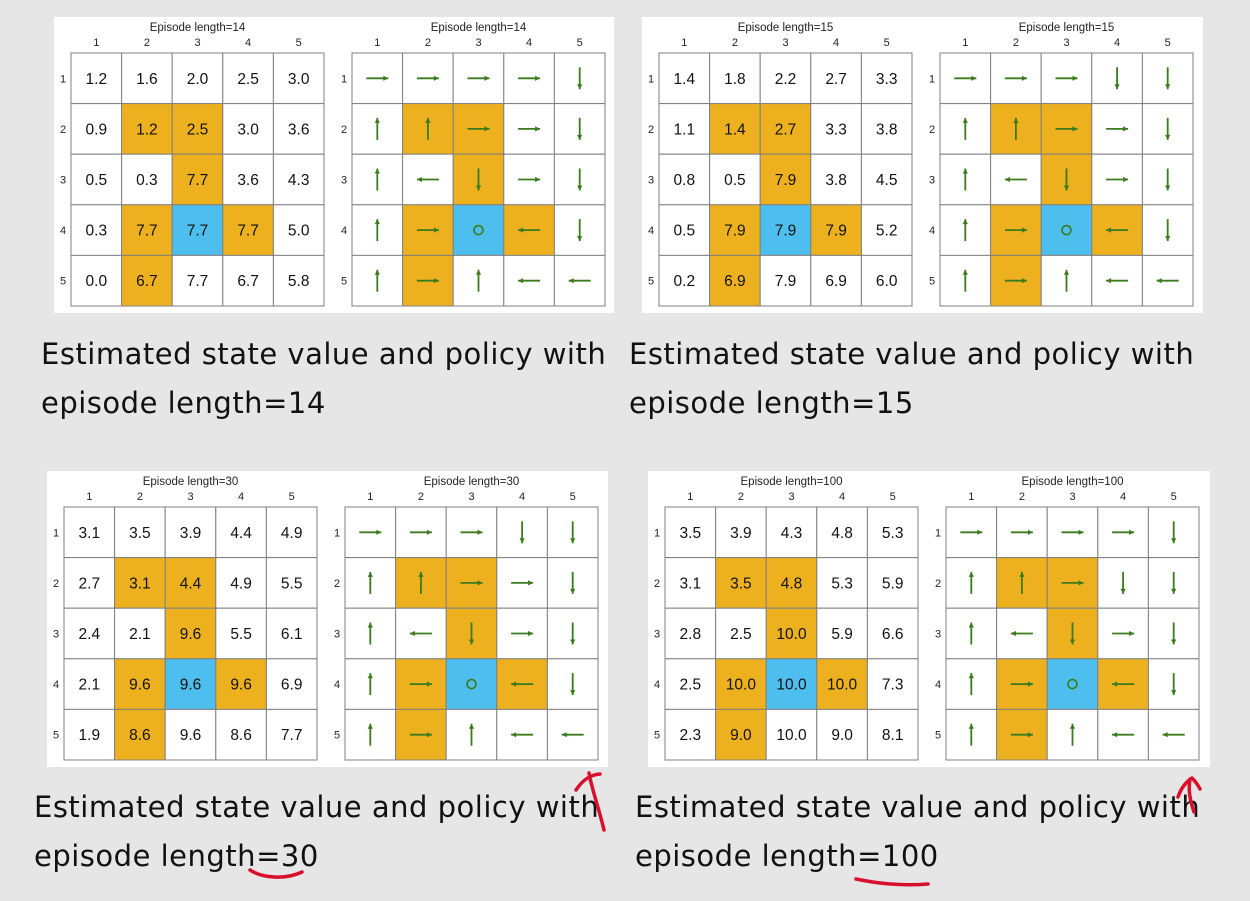 Image resolution: width=1250 pixels, height=901 pixels. I want to click on row-label: 5, so click(63, 282).